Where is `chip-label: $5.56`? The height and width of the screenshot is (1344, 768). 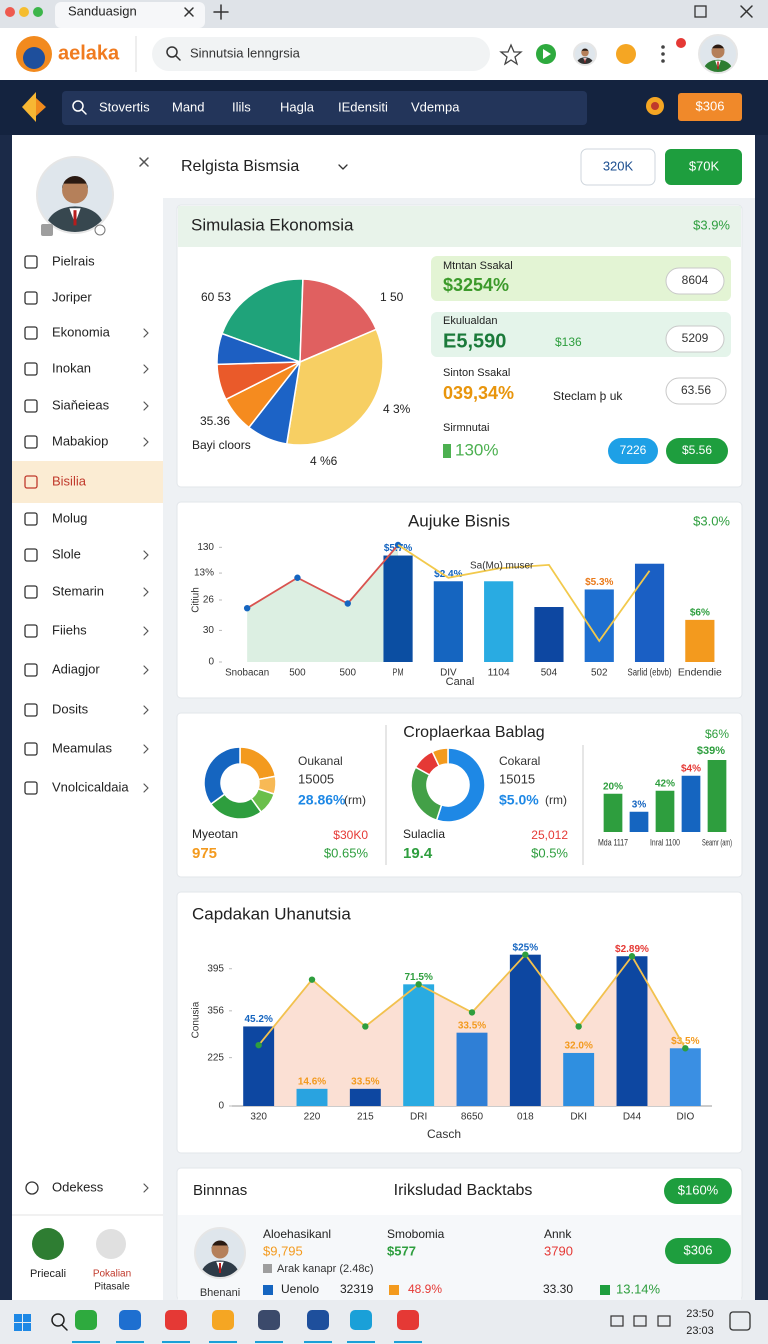
chip-label: $5.56 is located at coordinates (697, 450).